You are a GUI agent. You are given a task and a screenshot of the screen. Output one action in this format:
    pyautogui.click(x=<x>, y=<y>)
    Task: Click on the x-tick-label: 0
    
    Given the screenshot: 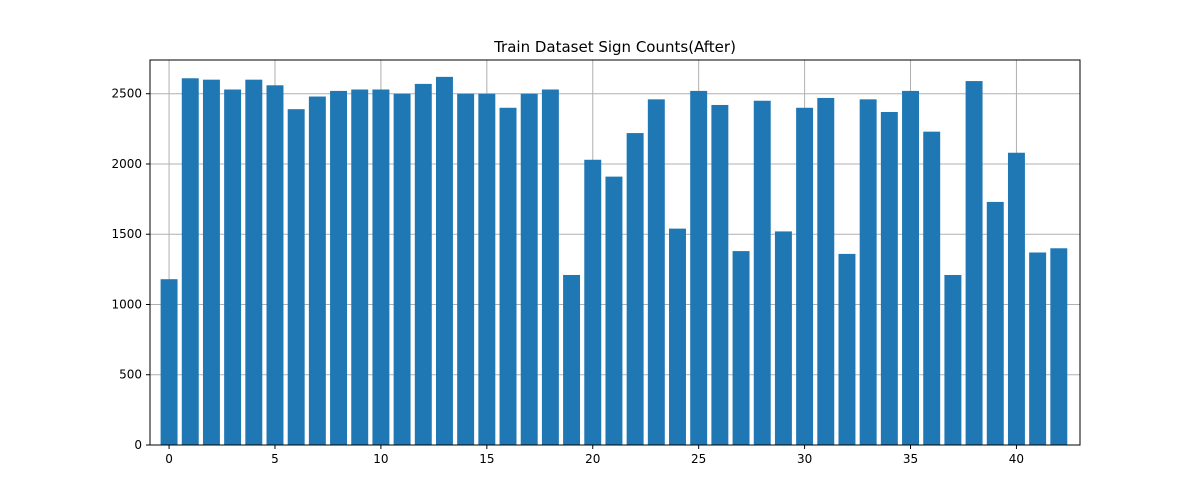 What is the action you would take?
    pyautogui.click(x=169, y=459)
    